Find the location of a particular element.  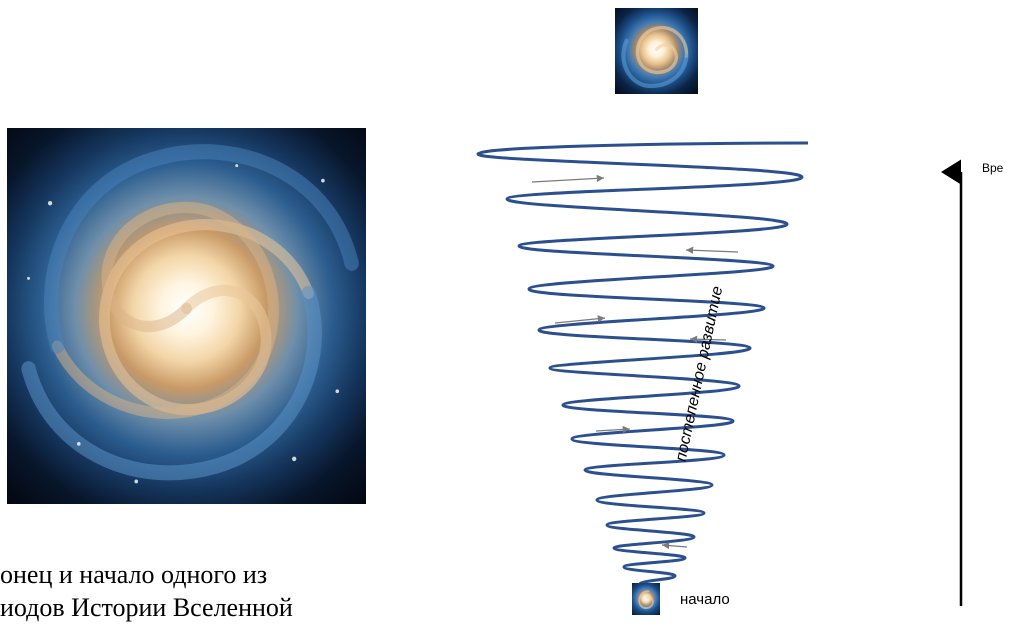

galaxy-image-top is located at coordinates (656, 51).